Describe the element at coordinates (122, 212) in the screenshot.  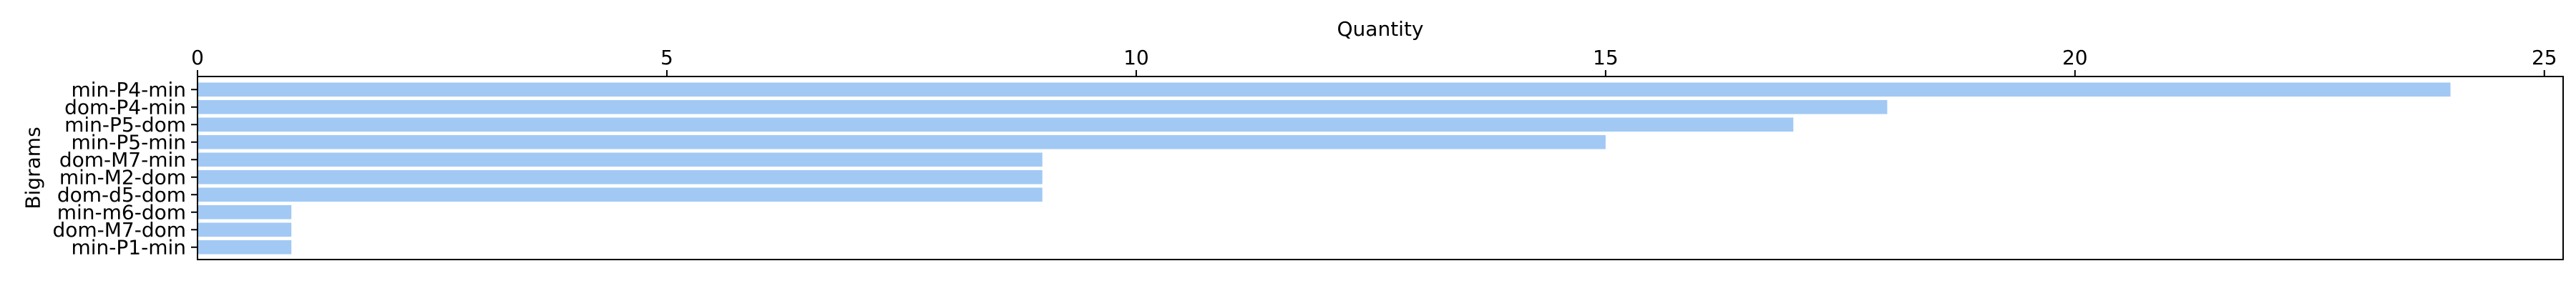
I see `y-tick-label: min-m6-dom` at that location.